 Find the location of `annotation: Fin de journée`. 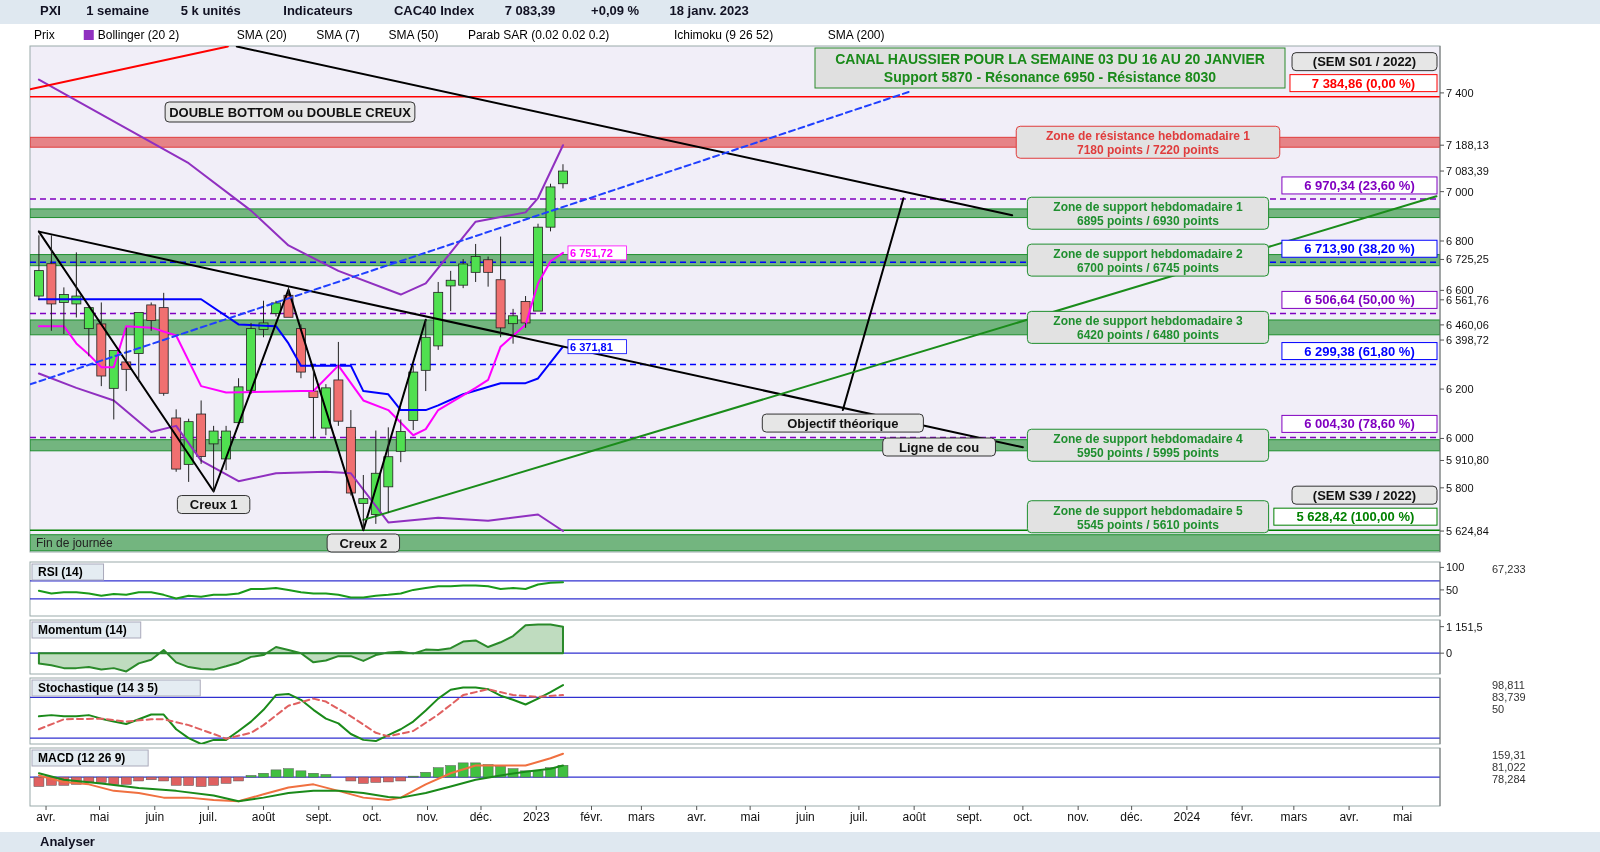

annotation: Fin de journée is located at coordinates (75, 543).